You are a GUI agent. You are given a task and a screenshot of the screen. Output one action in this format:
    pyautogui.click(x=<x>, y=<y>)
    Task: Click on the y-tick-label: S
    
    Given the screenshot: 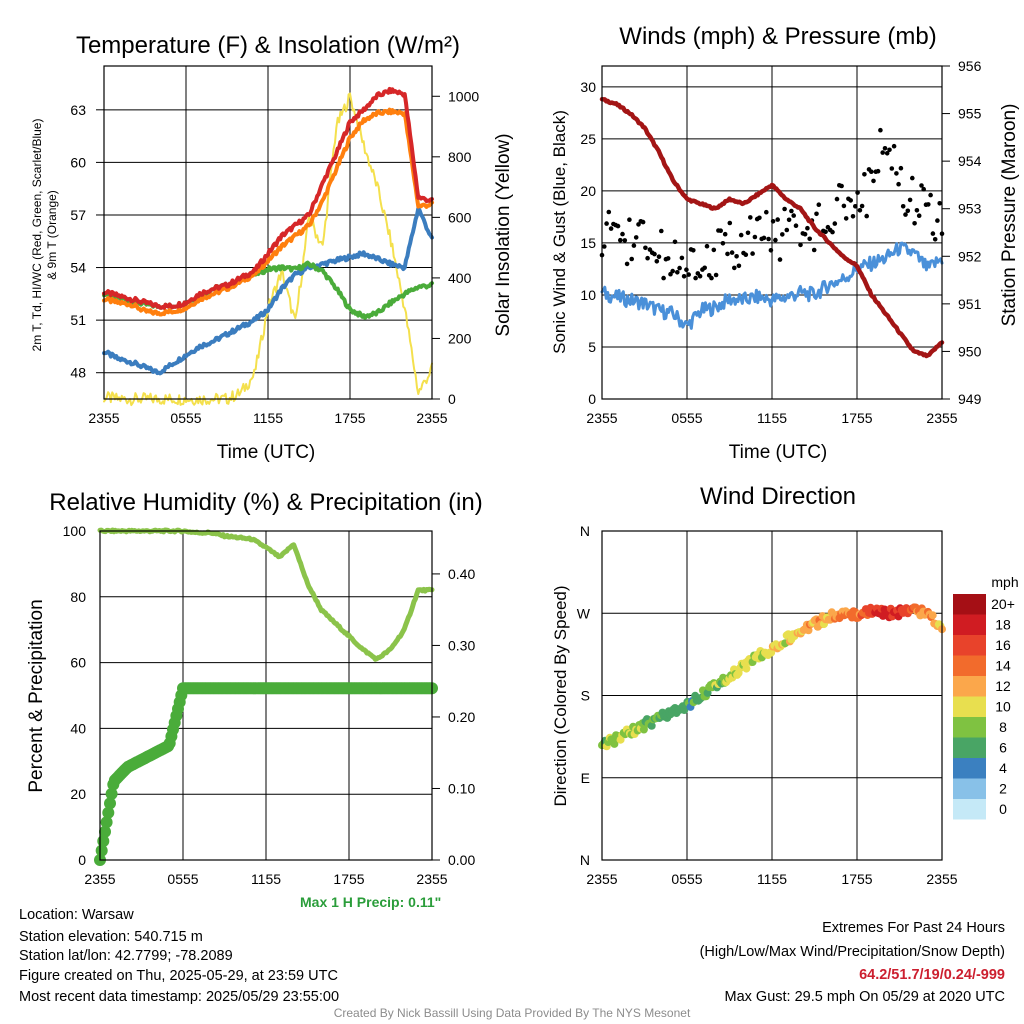 What is the action you would take?
    pyautogui.click(x=585, y=696)
    